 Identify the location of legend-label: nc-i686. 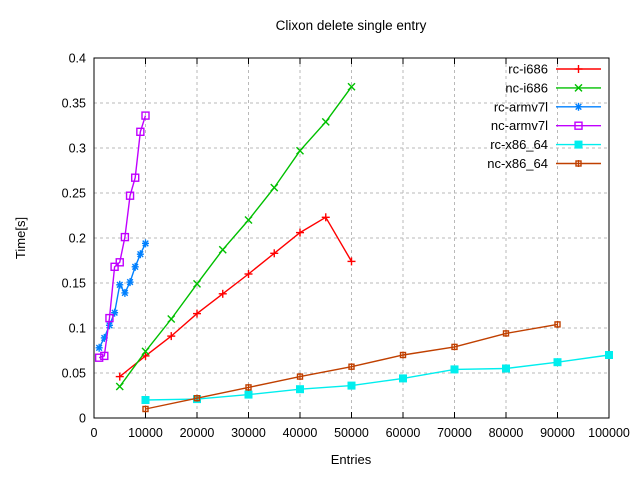
(526, 87).